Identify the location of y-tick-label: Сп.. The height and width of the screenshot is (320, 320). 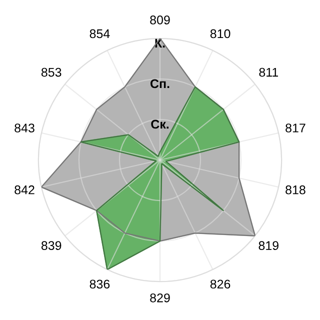
(160, 83).